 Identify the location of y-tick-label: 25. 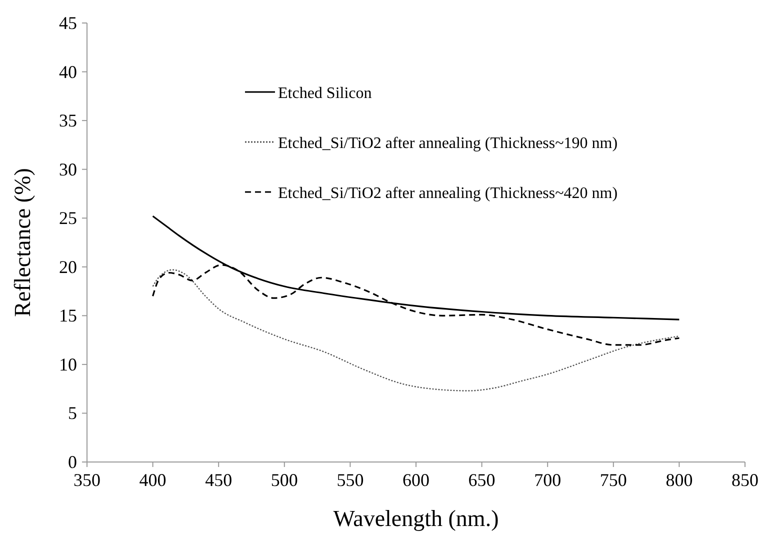
(68, 218).